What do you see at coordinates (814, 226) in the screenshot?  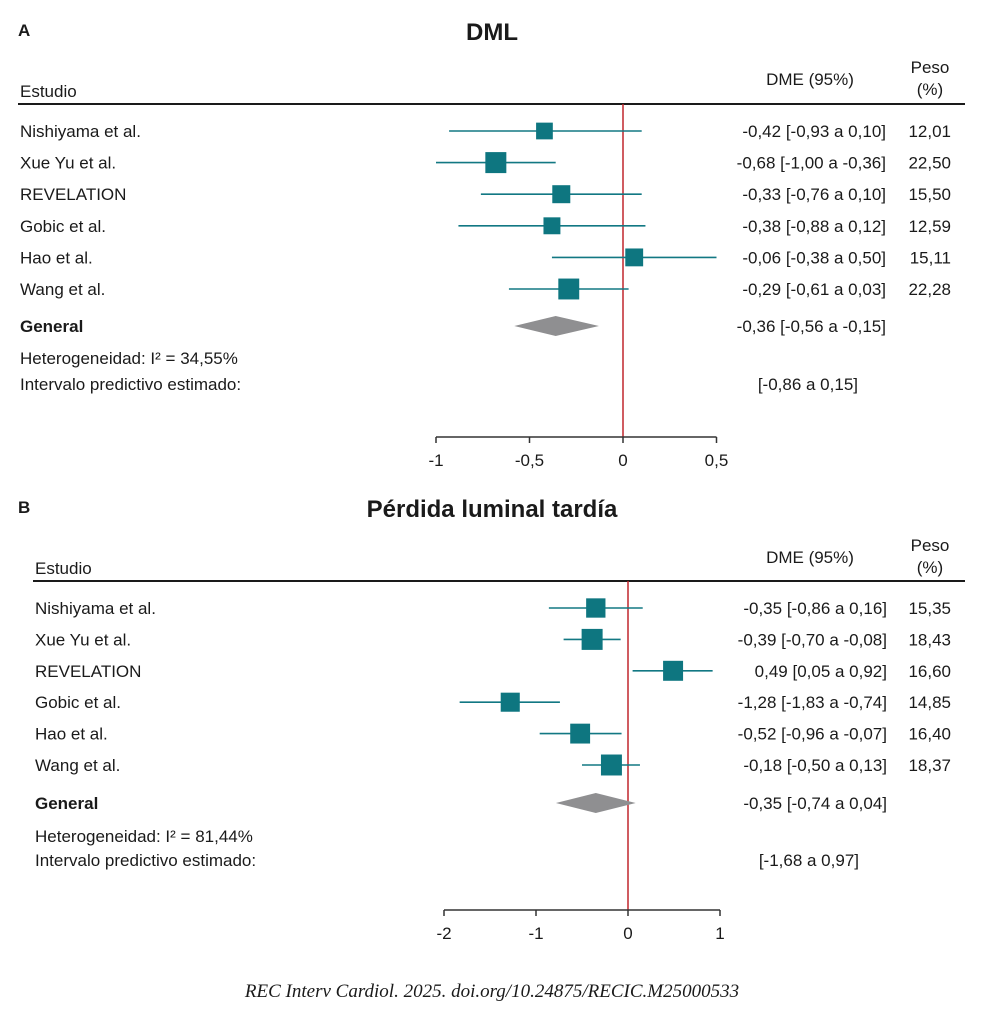 I see `effect-ci-value: -0,38 [-0,88 a 0,12]` at bounding box center [814, 226].